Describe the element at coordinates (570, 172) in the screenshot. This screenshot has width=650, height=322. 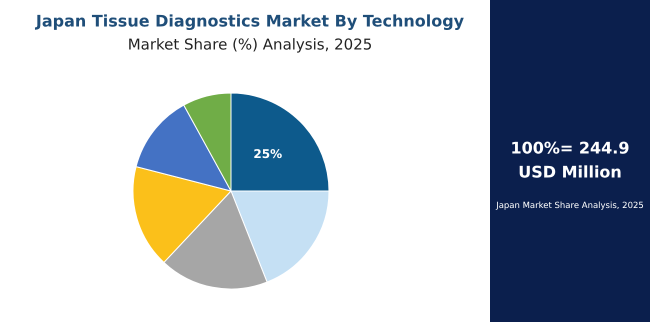
I see `text: USD Million` at that location.